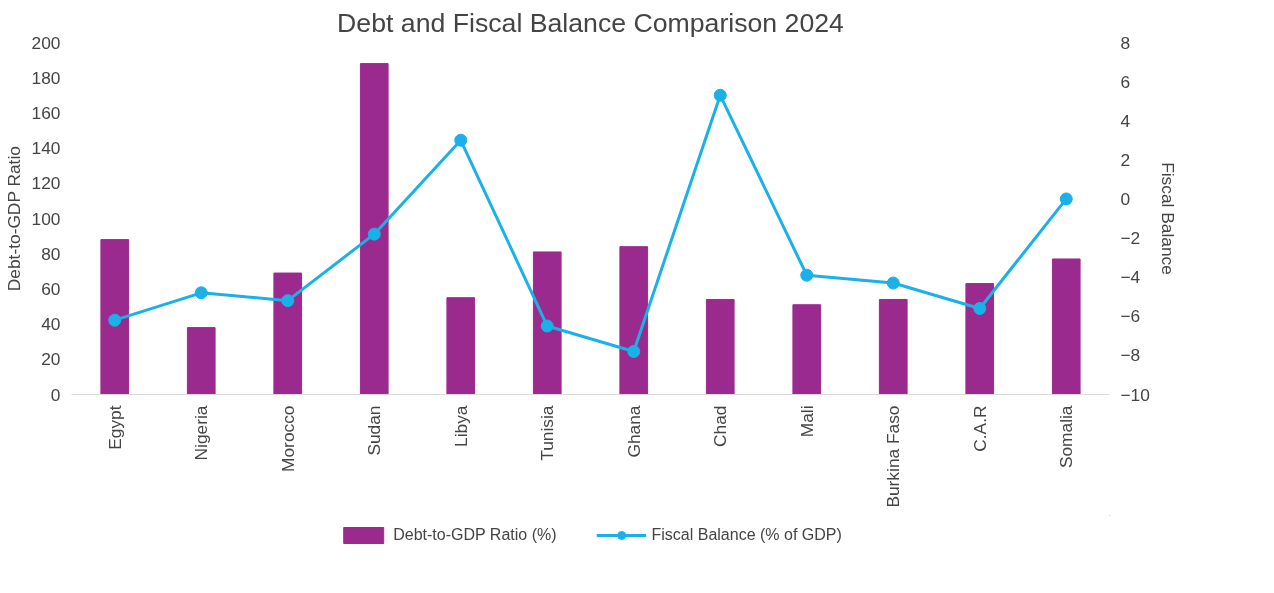  What do you see at coordinates (475, 535) in the screenshot?
I see `legend-label: Debt-to-GDP Ratio (%)` at bounding box center [475, 535].